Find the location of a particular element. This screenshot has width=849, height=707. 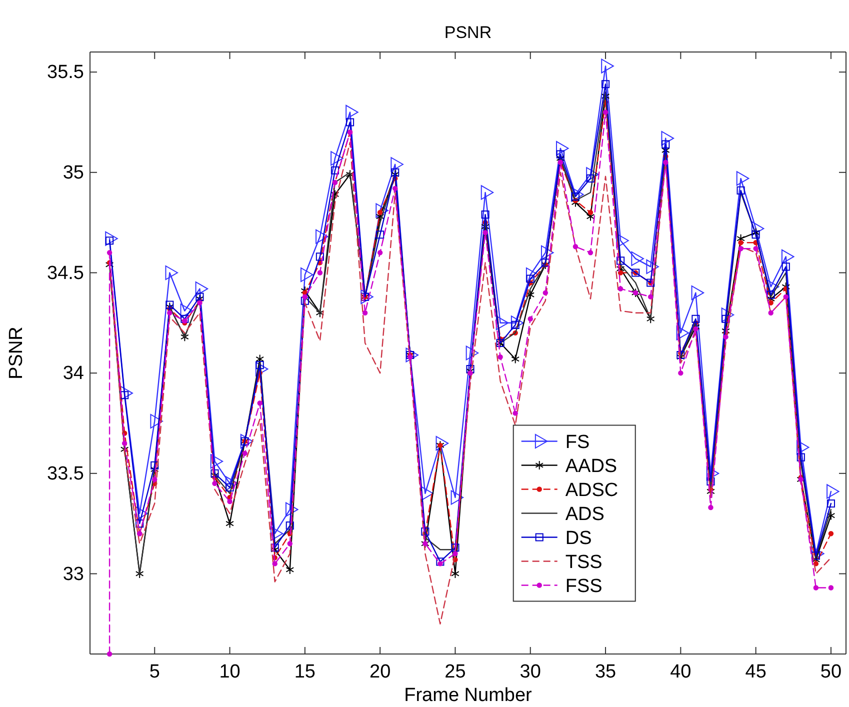

y-tick-label: 34.5 is located at coordinates (65, 273).